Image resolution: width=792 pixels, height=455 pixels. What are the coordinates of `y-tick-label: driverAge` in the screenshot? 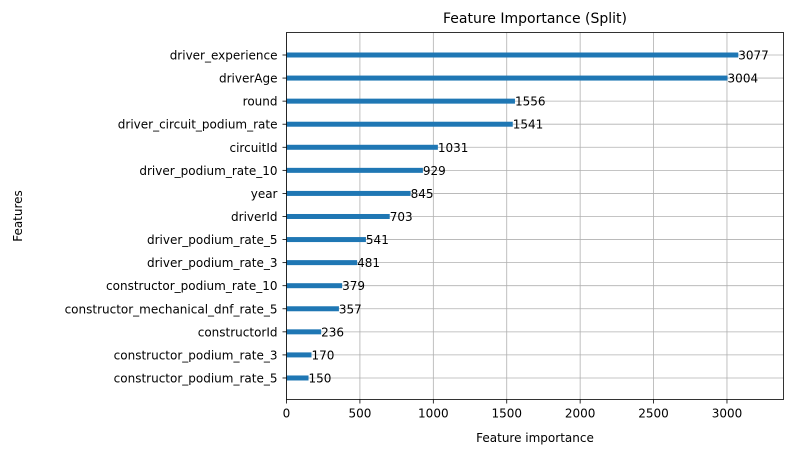 It's located at (248, 79).